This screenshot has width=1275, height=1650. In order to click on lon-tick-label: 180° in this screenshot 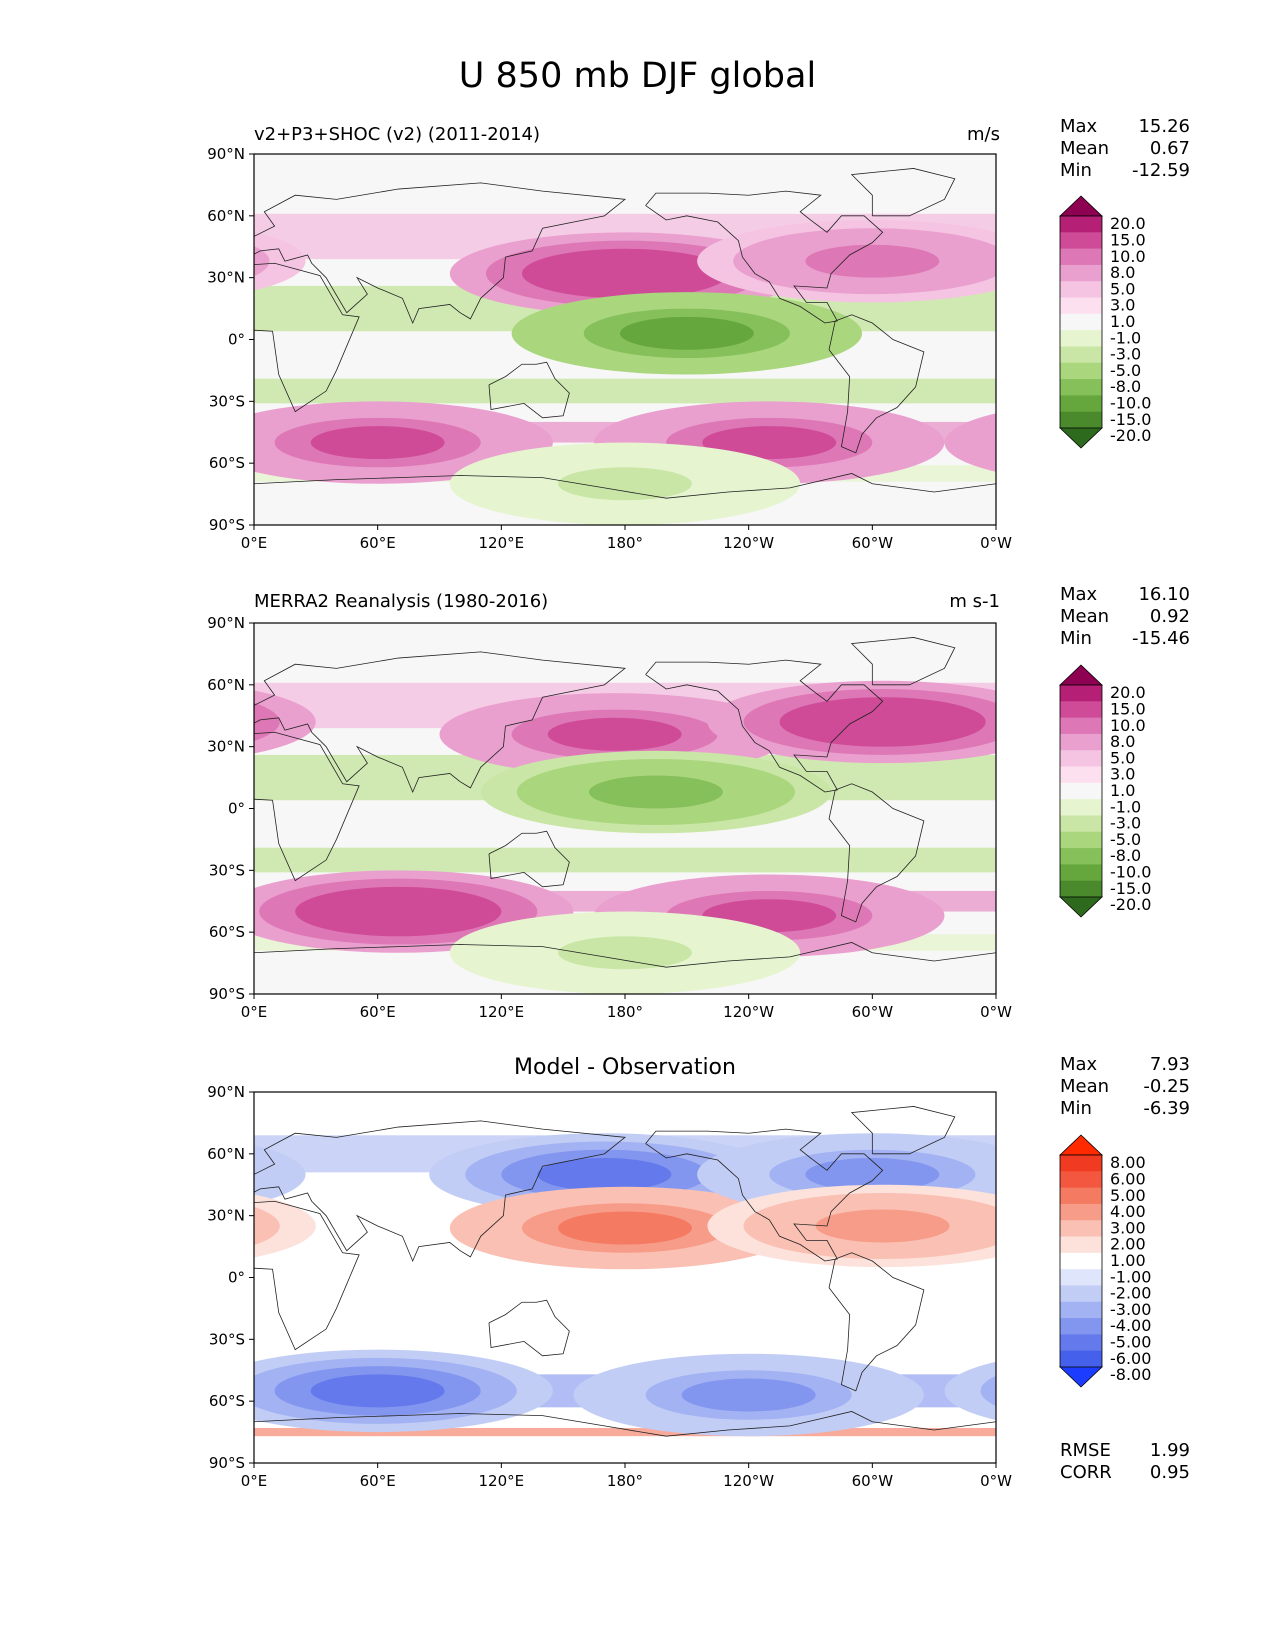, I will do `click(625, 1481)`.